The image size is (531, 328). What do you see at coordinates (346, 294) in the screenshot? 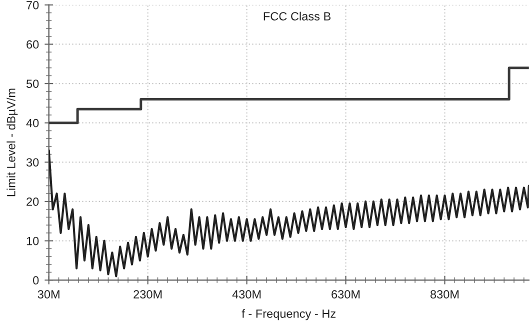
I see `x-tick-label: 630M` at bounding box center [346, 294].